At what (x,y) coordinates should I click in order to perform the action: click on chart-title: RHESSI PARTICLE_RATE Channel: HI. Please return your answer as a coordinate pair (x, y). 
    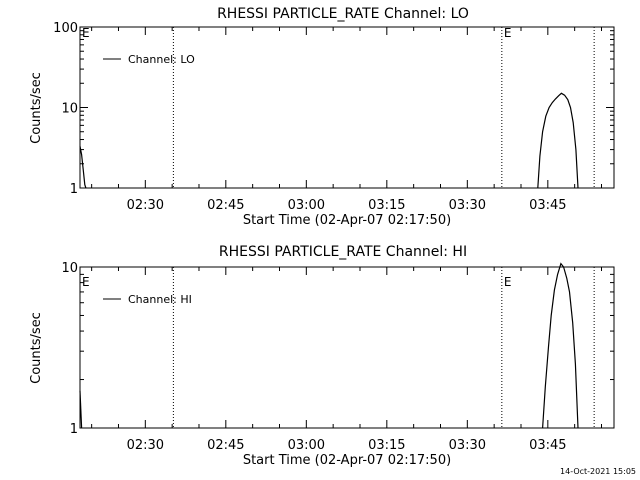
    Looking at the image, I should click on (343, 252).